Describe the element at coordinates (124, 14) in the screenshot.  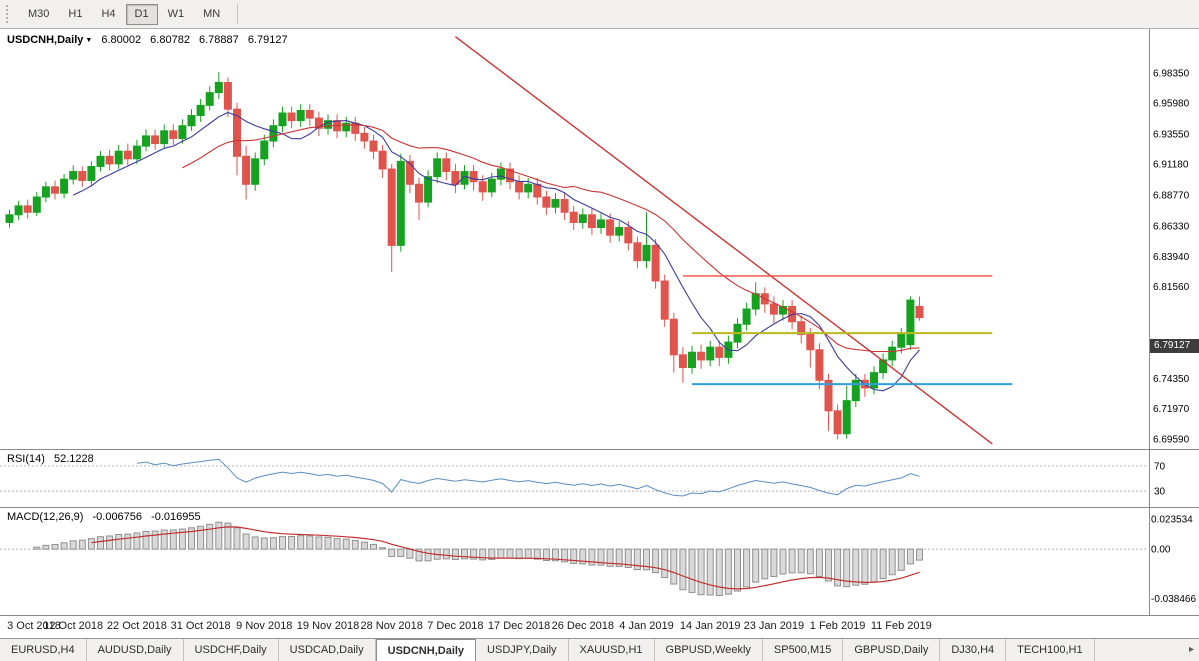
I see `timeframe-buttons: M30 H1 H4 D1 W1 MN` at that location.